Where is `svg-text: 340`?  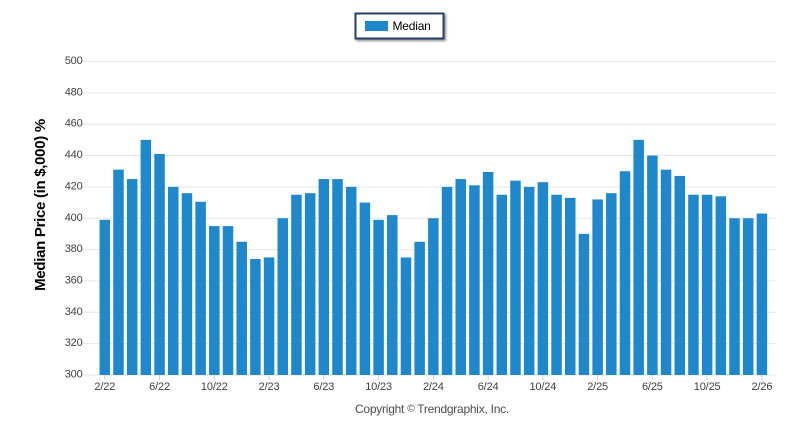
svg-text: 340 is located at coordinates (74, 312).